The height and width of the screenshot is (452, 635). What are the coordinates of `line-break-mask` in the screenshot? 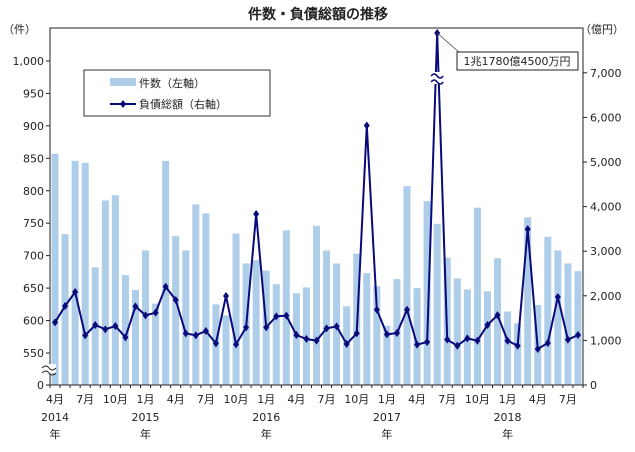 It's located at (437, 78).